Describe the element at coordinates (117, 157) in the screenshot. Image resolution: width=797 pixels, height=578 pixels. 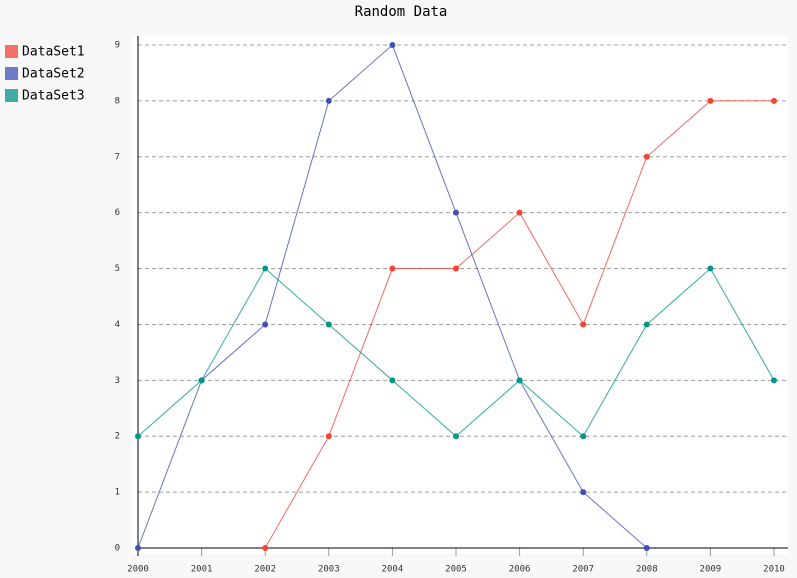
I see `y-tick-label: 7` at that location.